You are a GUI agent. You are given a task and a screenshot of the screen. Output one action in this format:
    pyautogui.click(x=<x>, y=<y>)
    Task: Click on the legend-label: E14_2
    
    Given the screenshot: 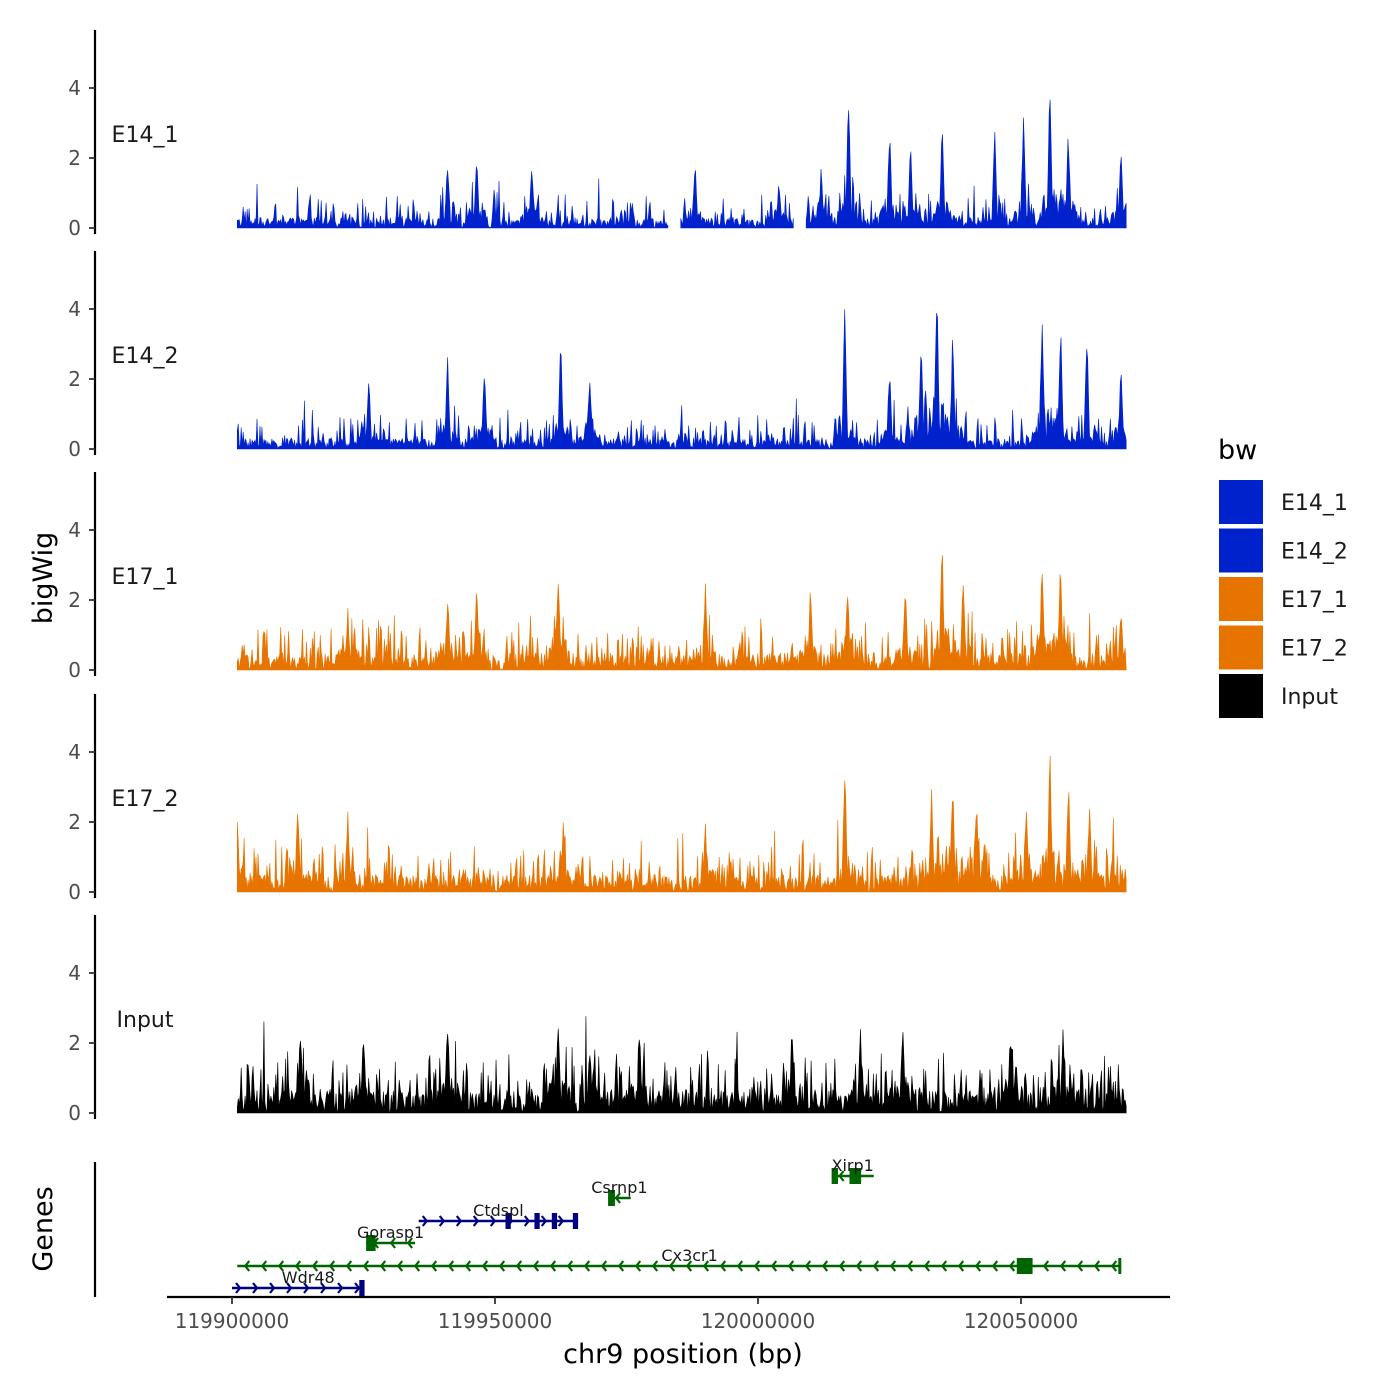 What is the action you would take?
    pyautogui.click(x=1314, y=552)
    